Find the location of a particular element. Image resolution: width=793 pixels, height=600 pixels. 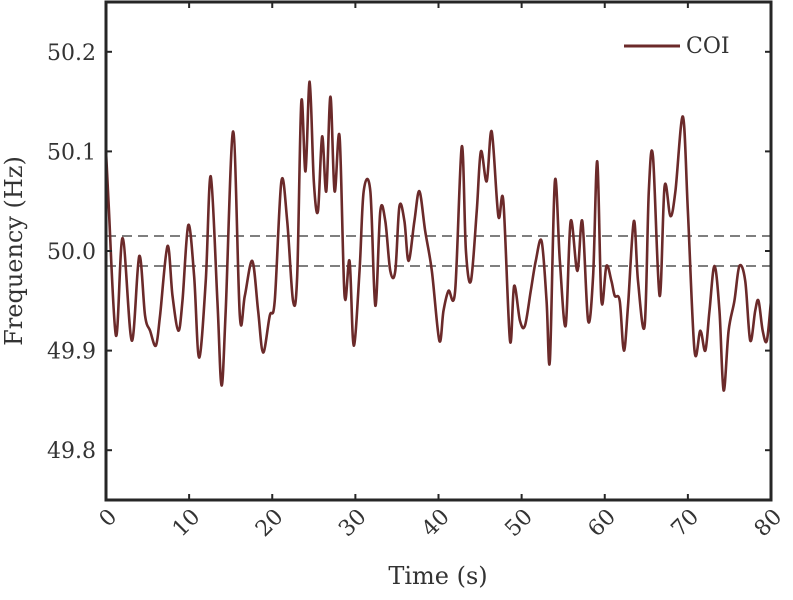

y-tick-label: 50.2 is located at coordinates (71, 53).